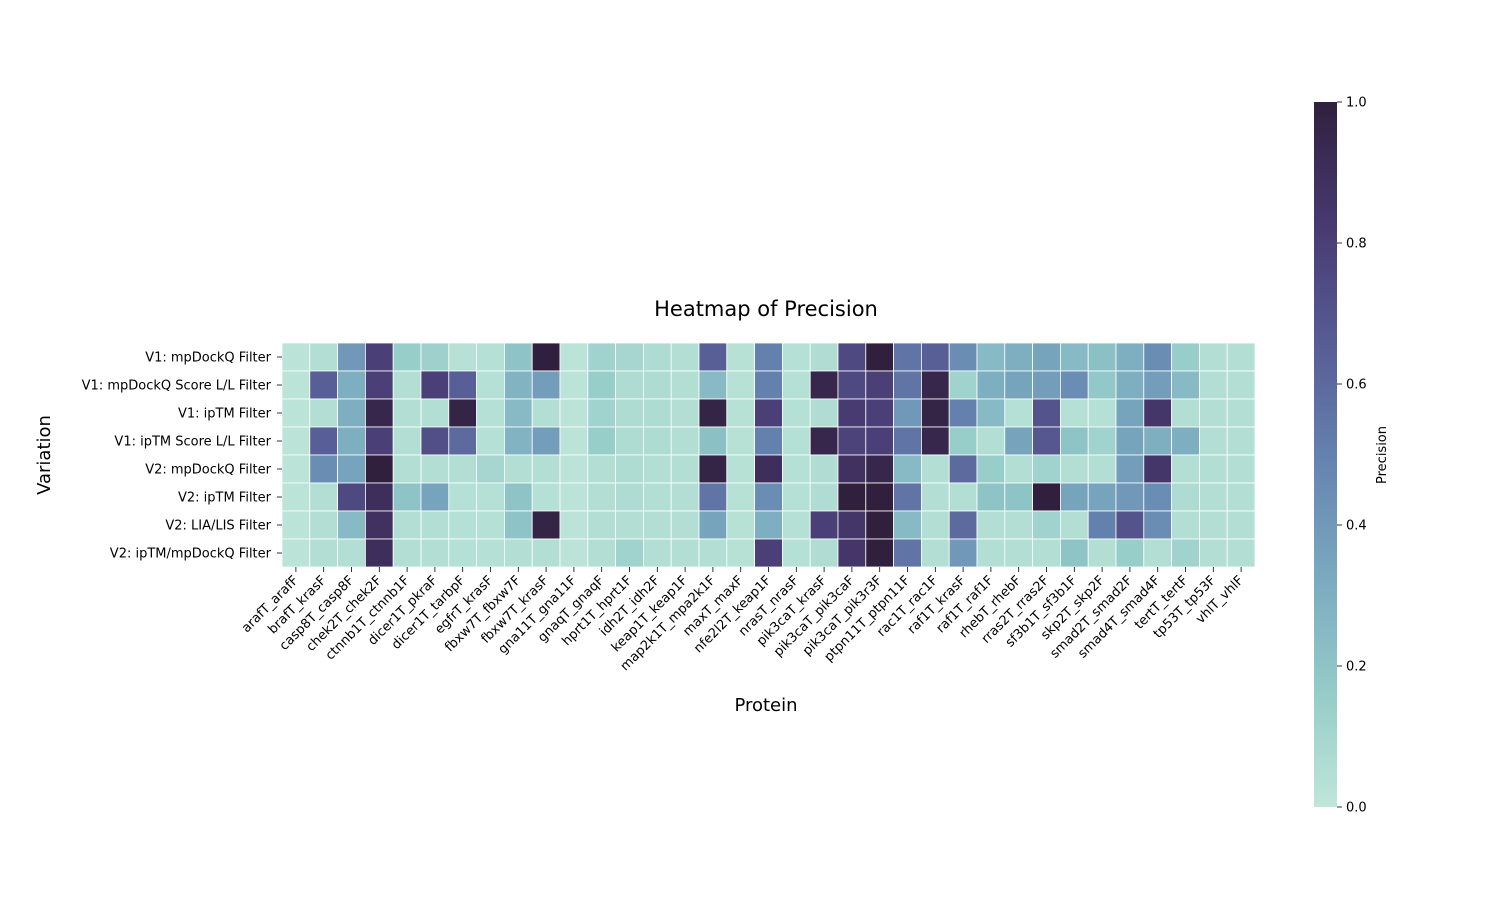 Image resolution: width=1512 pixels, height=909 pixels. I want to click on row-label: V2: ipTM Filter, so click(225, 498).